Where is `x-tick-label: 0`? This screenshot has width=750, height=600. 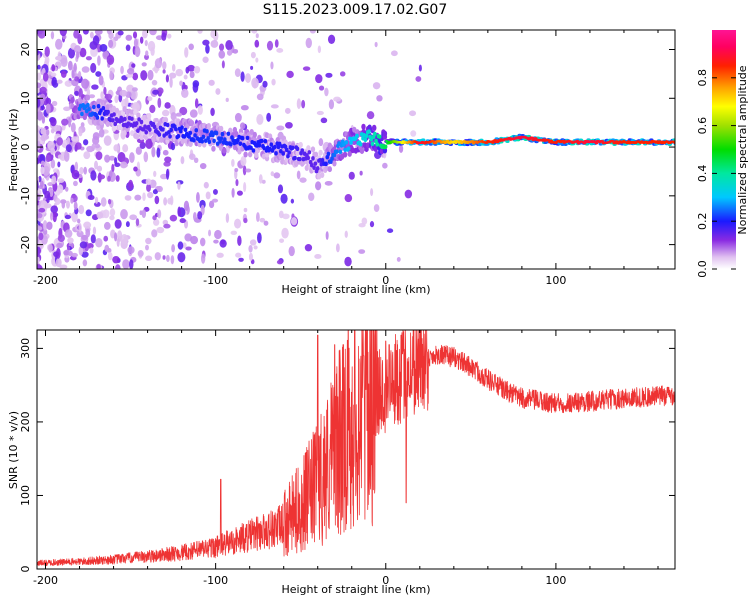
x-tick-label: 0 is located at coordinates (385, 280).